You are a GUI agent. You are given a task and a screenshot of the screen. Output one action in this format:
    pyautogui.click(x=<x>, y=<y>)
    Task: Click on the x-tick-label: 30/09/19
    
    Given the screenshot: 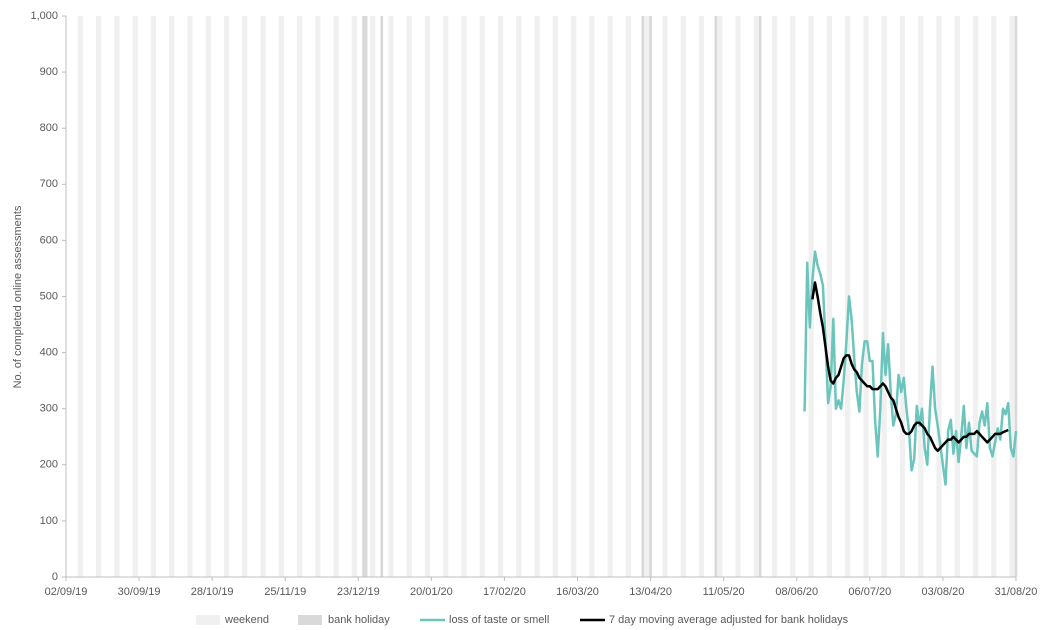 What is the action you would take?
    pyautogui.click(x=139, y=592)
    